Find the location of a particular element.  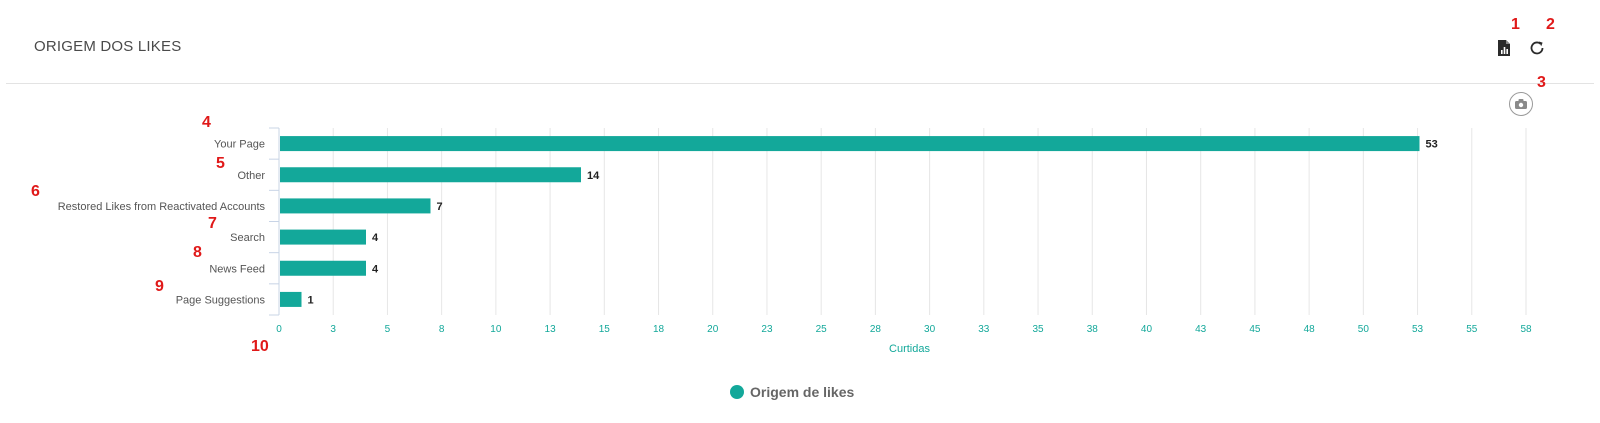

x-tick-label: 48 is located at coordinates (1310, 329).